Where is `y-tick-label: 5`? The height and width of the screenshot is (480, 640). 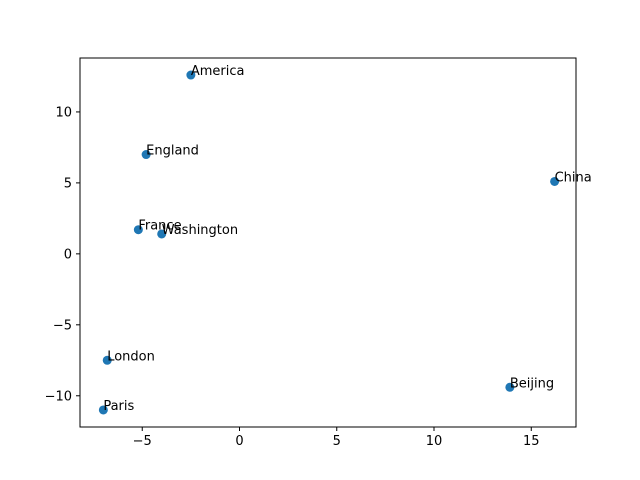
y-tick-label: 5 is located at coordinates (68, 183).